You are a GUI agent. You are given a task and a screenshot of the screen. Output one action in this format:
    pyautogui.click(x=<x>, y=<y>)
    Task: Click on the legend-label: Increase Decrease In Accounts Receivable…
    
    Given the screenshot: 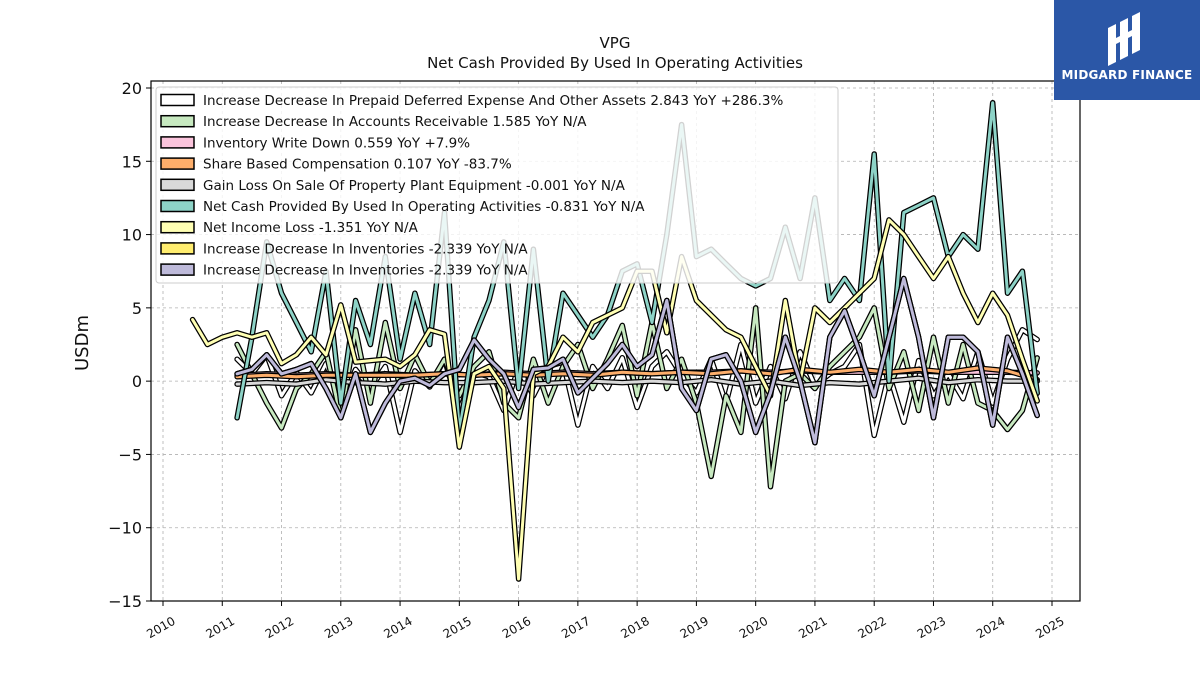 What is the action you would take?
    pyautogui.click(x=395, y=122)
    